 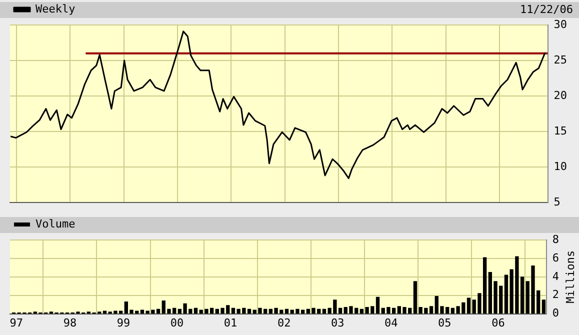 I want to click on y-tick-label: 25, so click(x=561, y=59).